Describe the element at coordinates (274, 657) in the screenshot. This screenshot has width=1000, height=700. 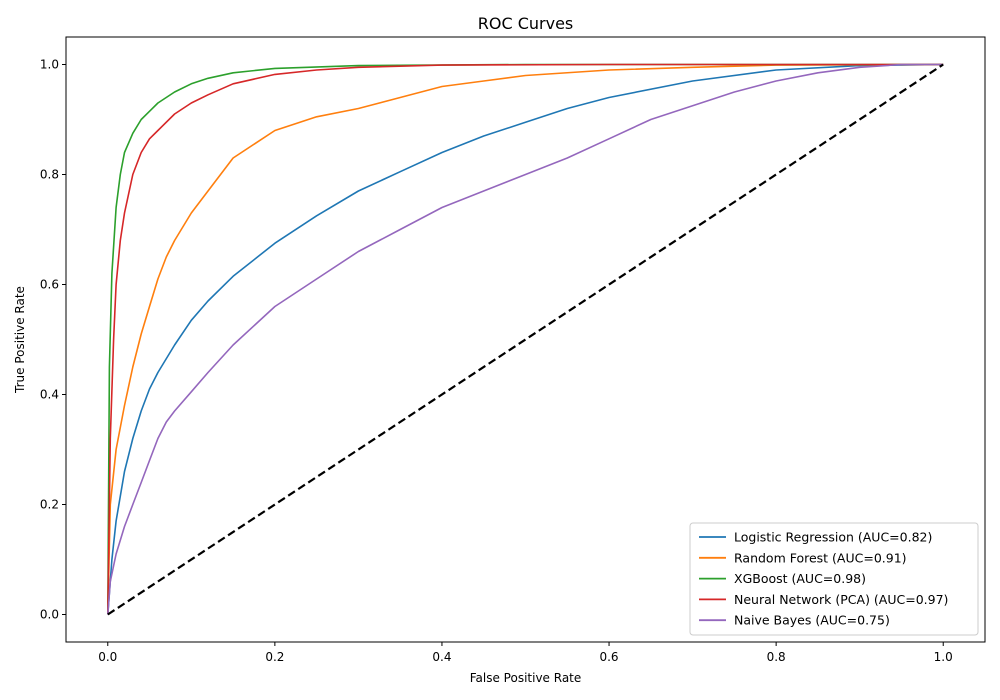
I see `x-tick-label: 0.2` at that location.